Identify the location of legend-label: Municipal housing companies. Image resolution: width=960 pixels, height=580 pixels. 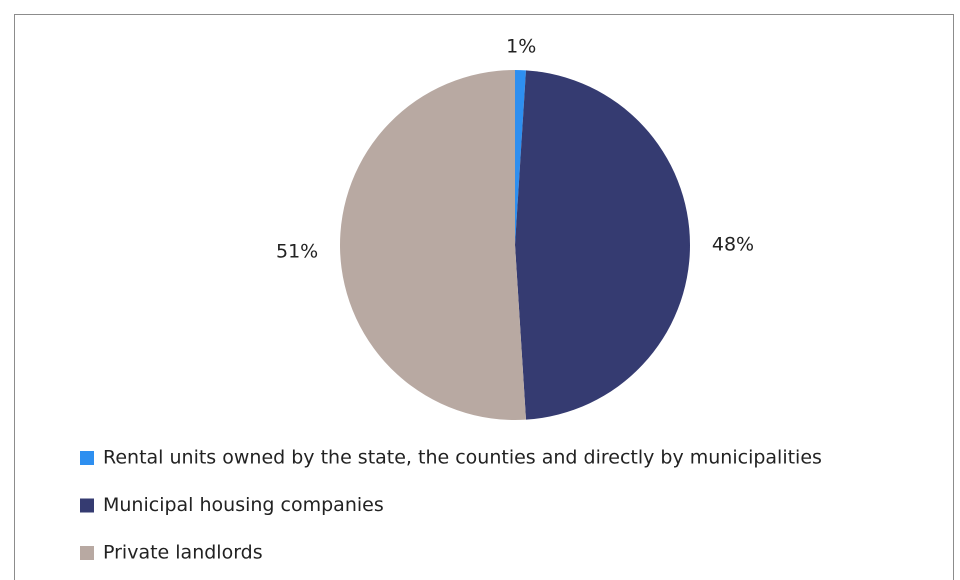
(243, 505).